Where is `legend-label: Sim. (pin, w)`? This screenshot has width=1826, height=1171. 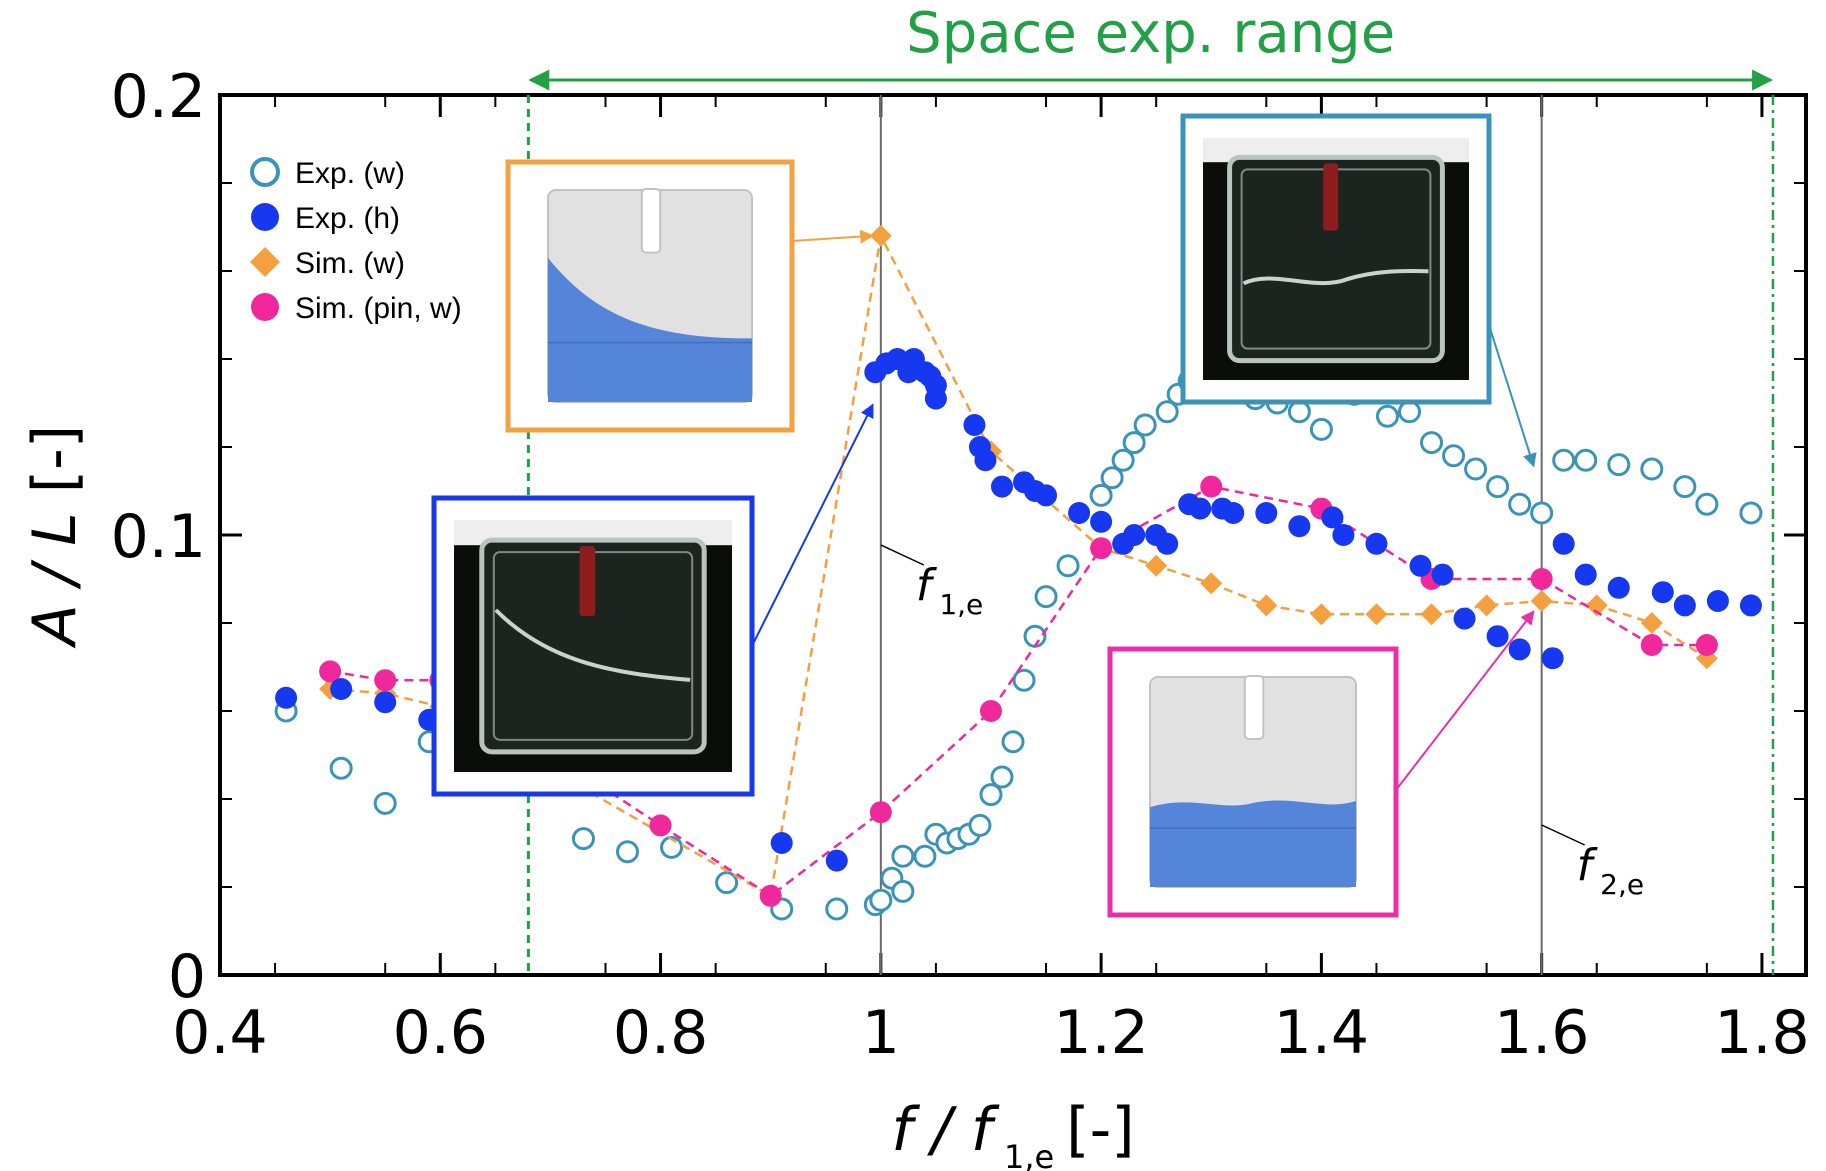 legend-label: Sim. (pin, w) is located at coordinates (378, 308).